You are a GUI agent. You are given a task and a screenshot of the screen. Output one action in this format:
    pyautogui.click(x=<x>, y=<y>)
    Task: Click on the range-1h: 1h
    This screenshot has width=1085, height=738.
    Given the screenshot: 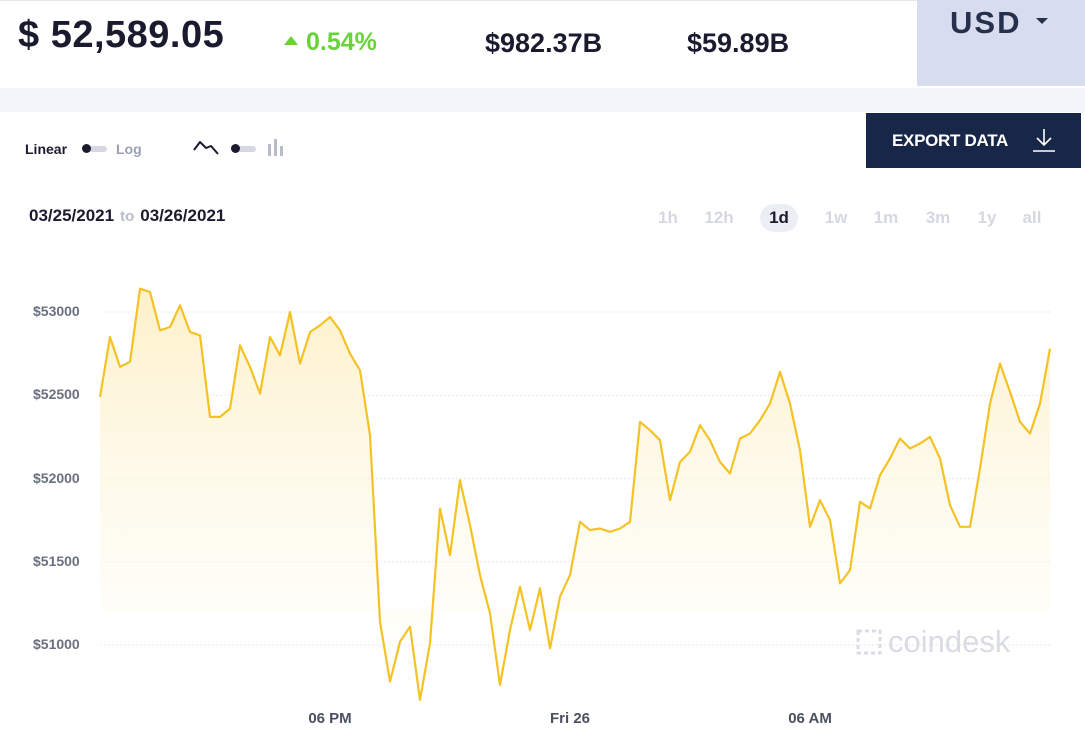 What is the action you would take?
    pyautogui.click(x=668, y=217)
    